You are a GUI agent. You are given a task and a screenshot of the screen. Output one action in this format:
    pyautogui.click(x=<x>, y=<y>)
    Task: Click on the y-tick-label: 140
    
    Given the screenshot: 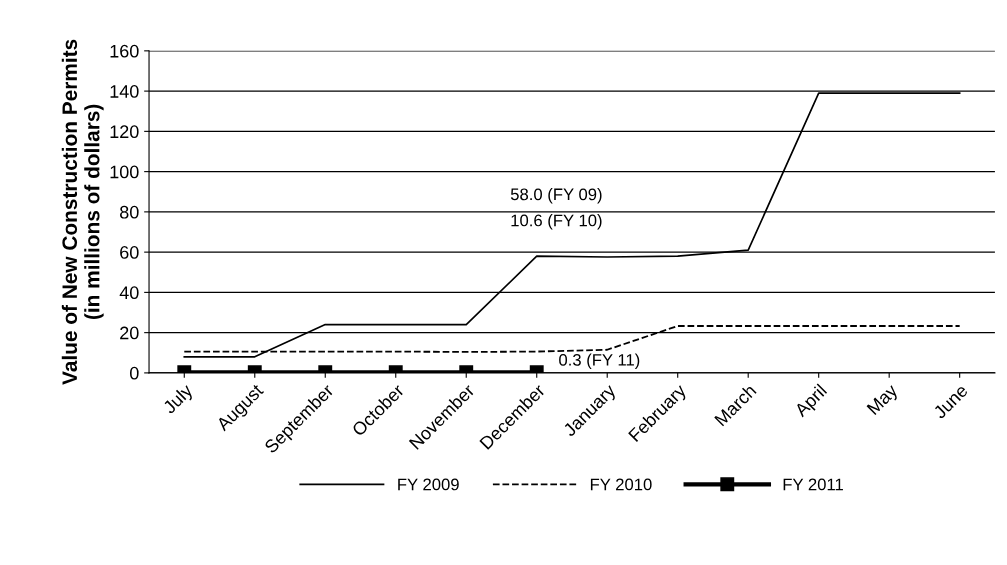 What is the action you would take?
    pyautogui.click(x=124, y=91)
    